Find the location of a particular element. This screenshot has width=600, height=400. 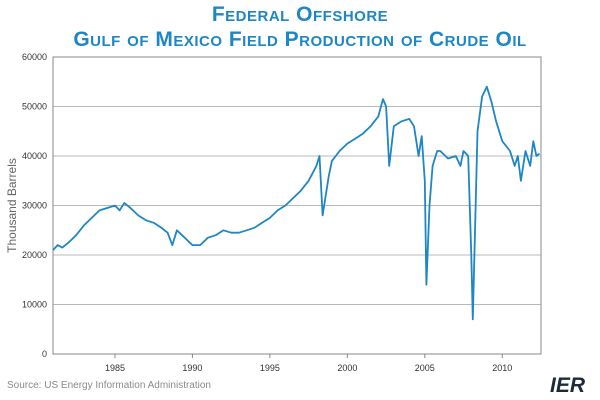

y-axis-label: Thousand Barrels is located at coordinates (12, 205).